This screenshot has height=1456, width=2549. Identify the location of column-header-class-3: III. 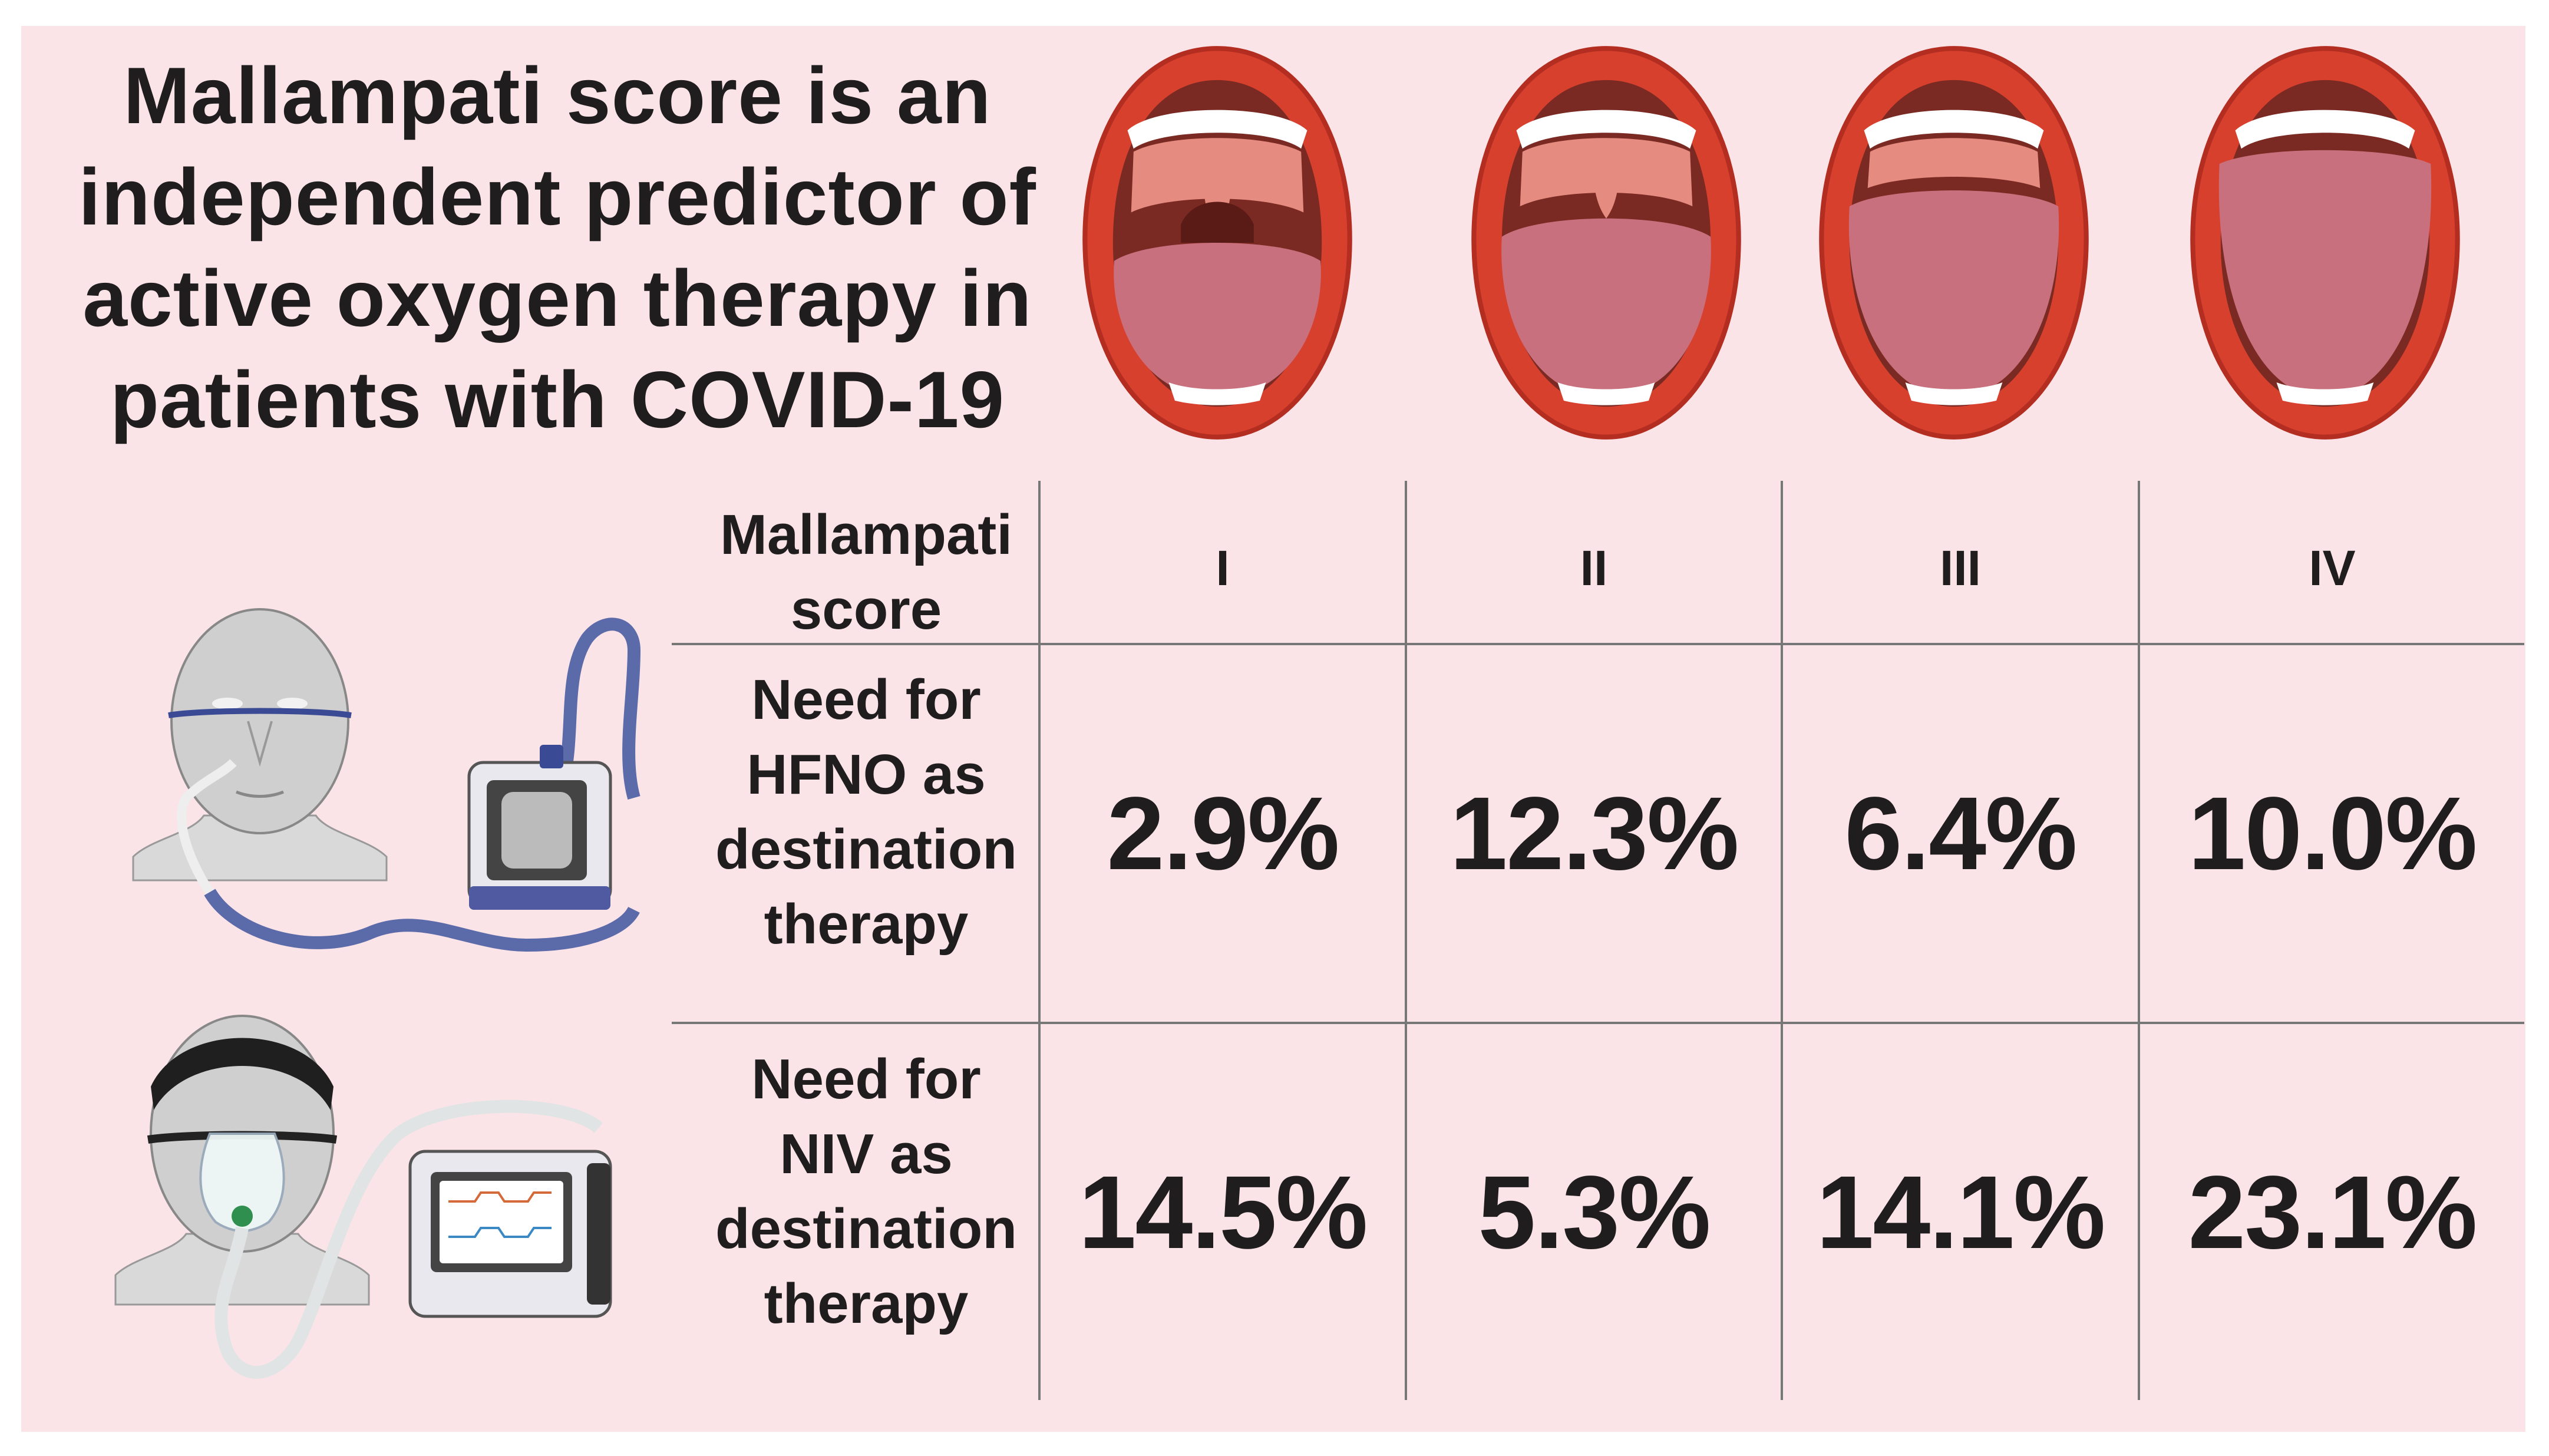
(1960, 568).